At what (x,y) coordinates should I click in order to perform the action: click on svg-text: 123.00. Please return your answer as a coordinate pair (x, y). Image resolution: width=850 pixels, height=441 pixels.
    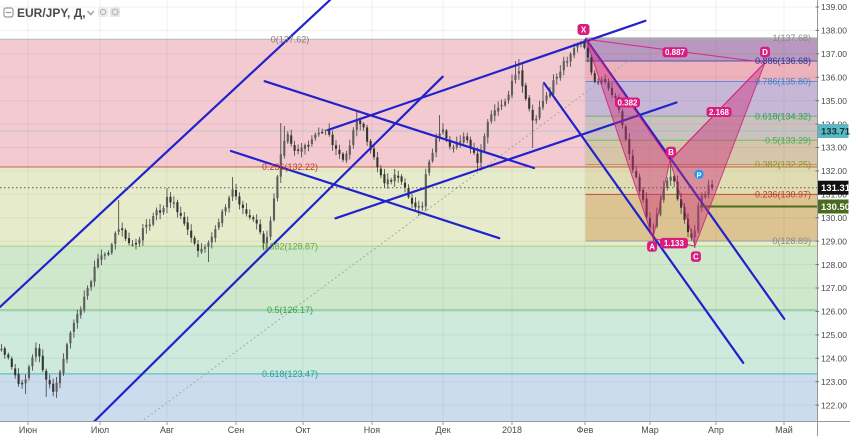
    Looking at the image, I should click on (834, 382).